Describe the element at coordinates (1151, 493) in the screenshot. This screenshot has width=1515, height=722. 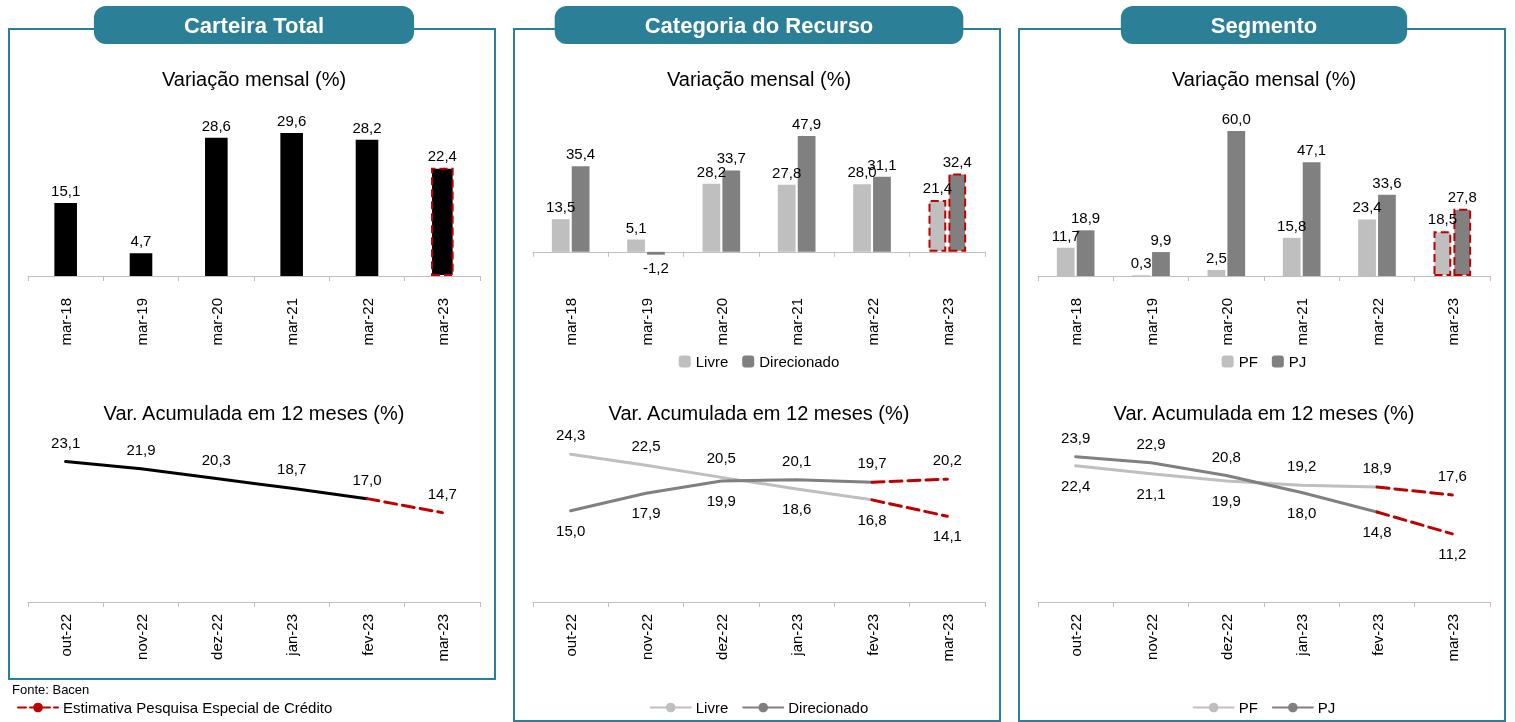
I see `data-label: 21,1` at that location.